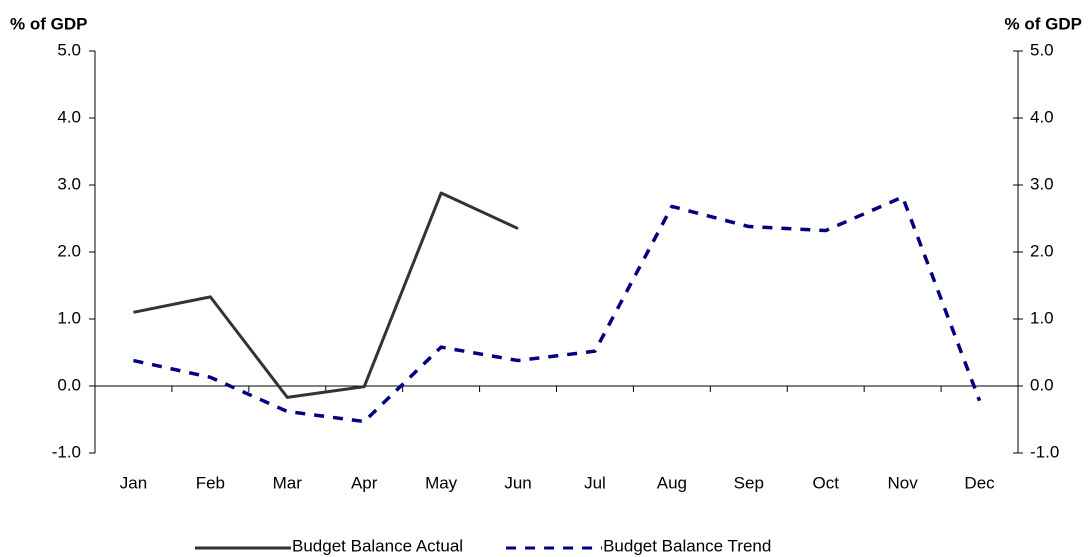 This screenshot has height=557, width=1088. I want to click on y2-tick-label: 1.0, so click(1042, 317).